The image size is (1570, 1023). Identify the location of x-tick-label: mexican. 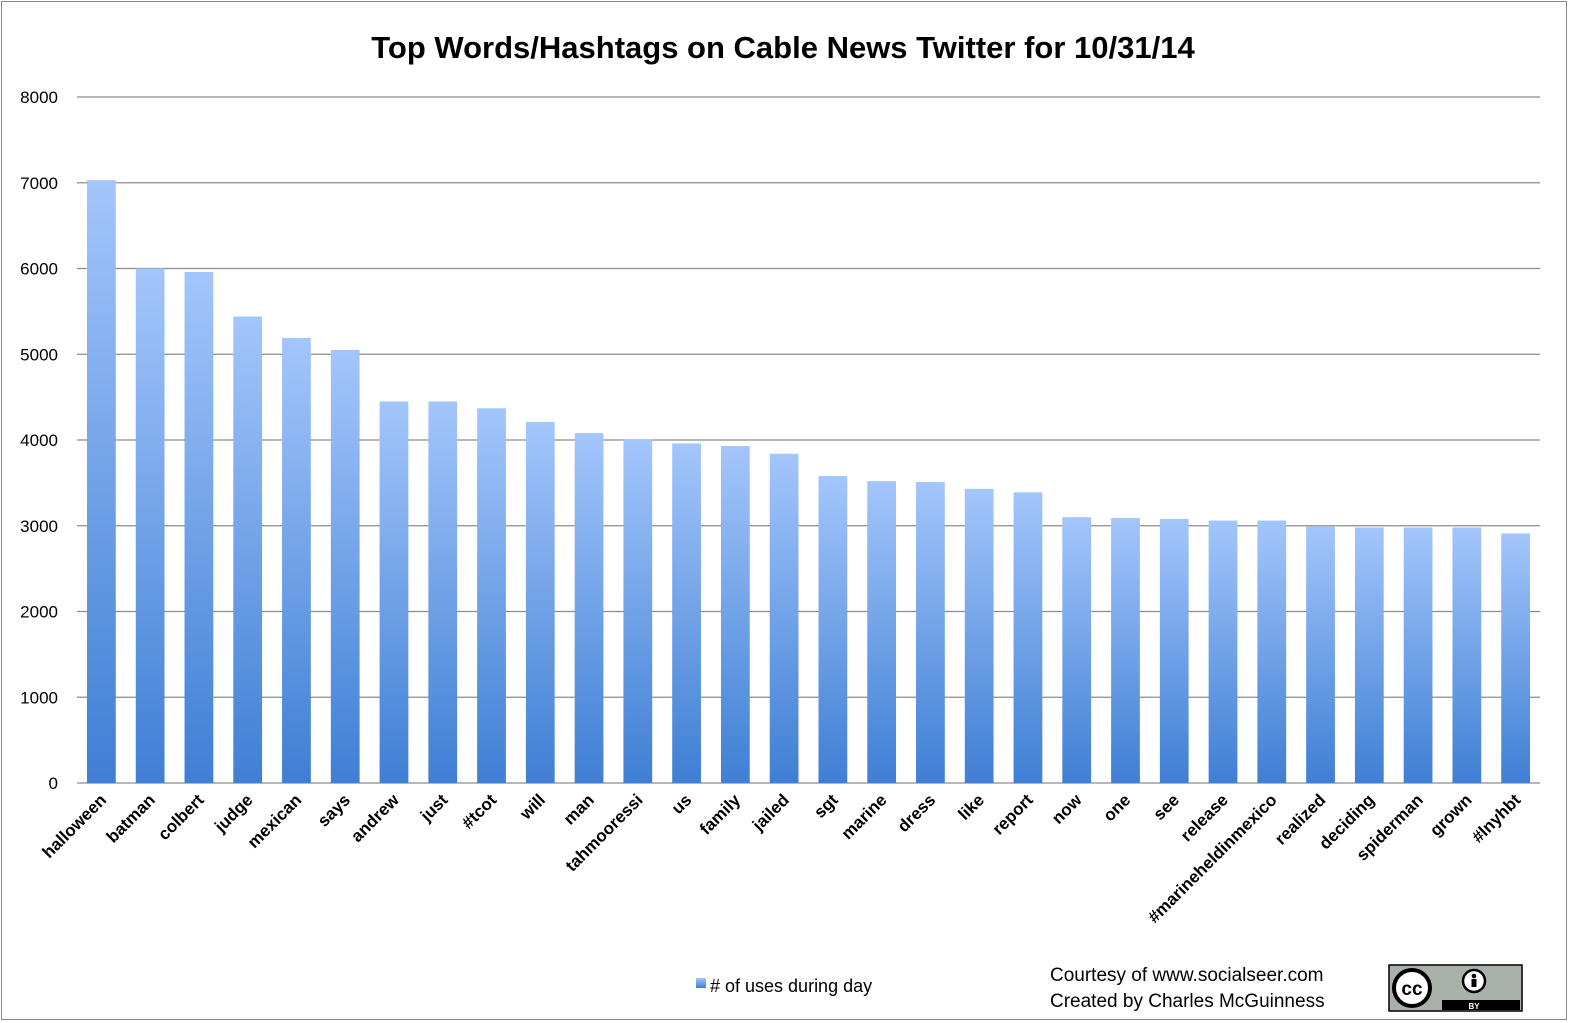
(275, 821).